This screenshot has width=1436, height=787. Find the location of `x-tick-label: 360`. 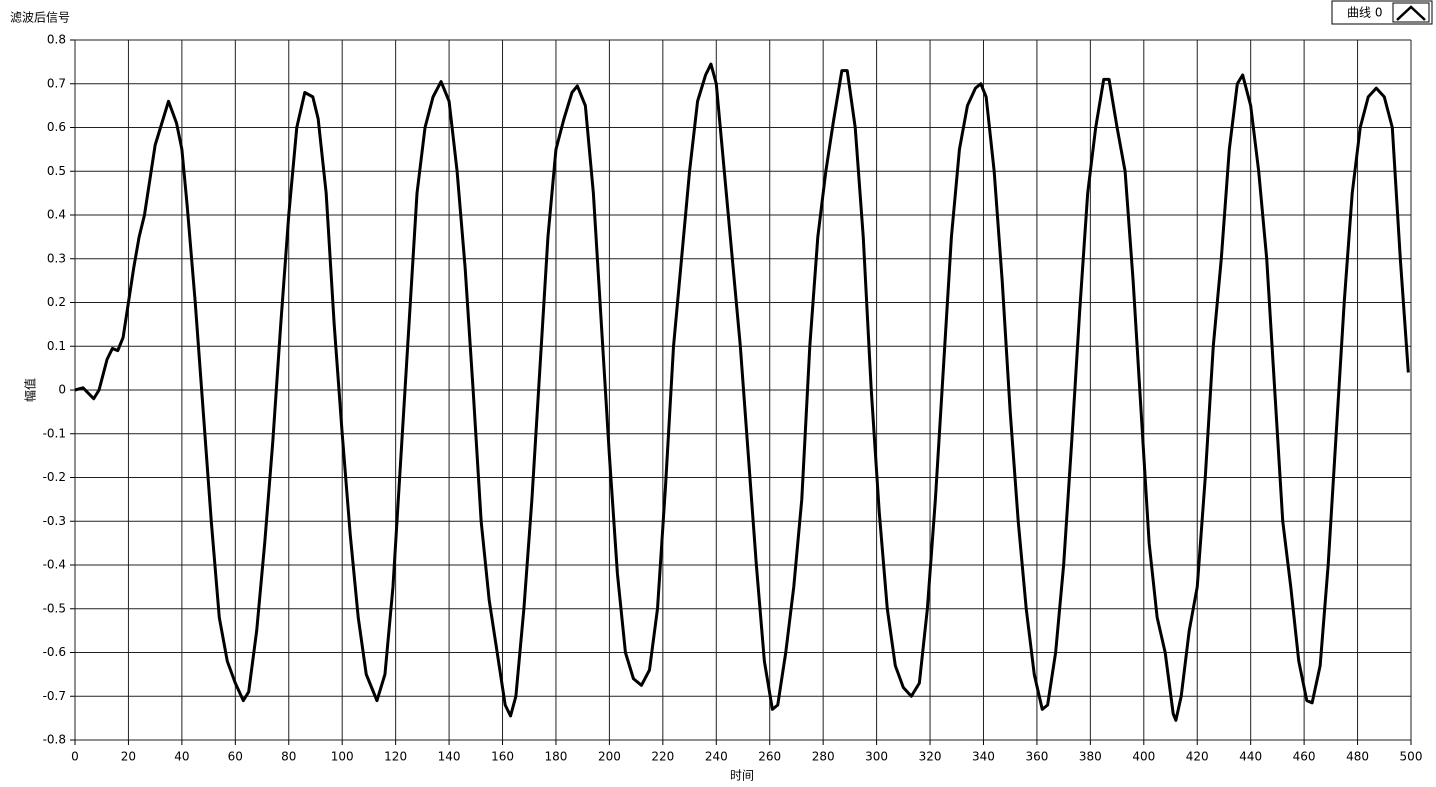

x-tick-label: 360 is located at coordinates (1036, 757).